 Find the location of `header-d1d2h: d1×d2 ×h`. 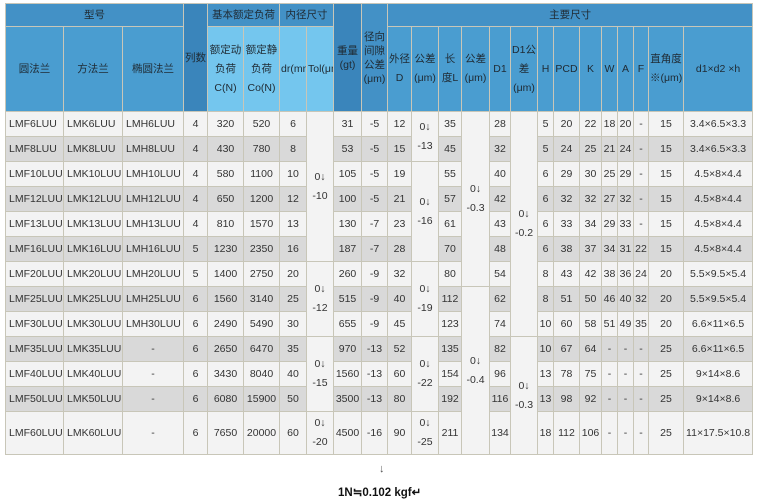

header-d1d2h: d1×d2 ×h is located at coordinates (718, 69).